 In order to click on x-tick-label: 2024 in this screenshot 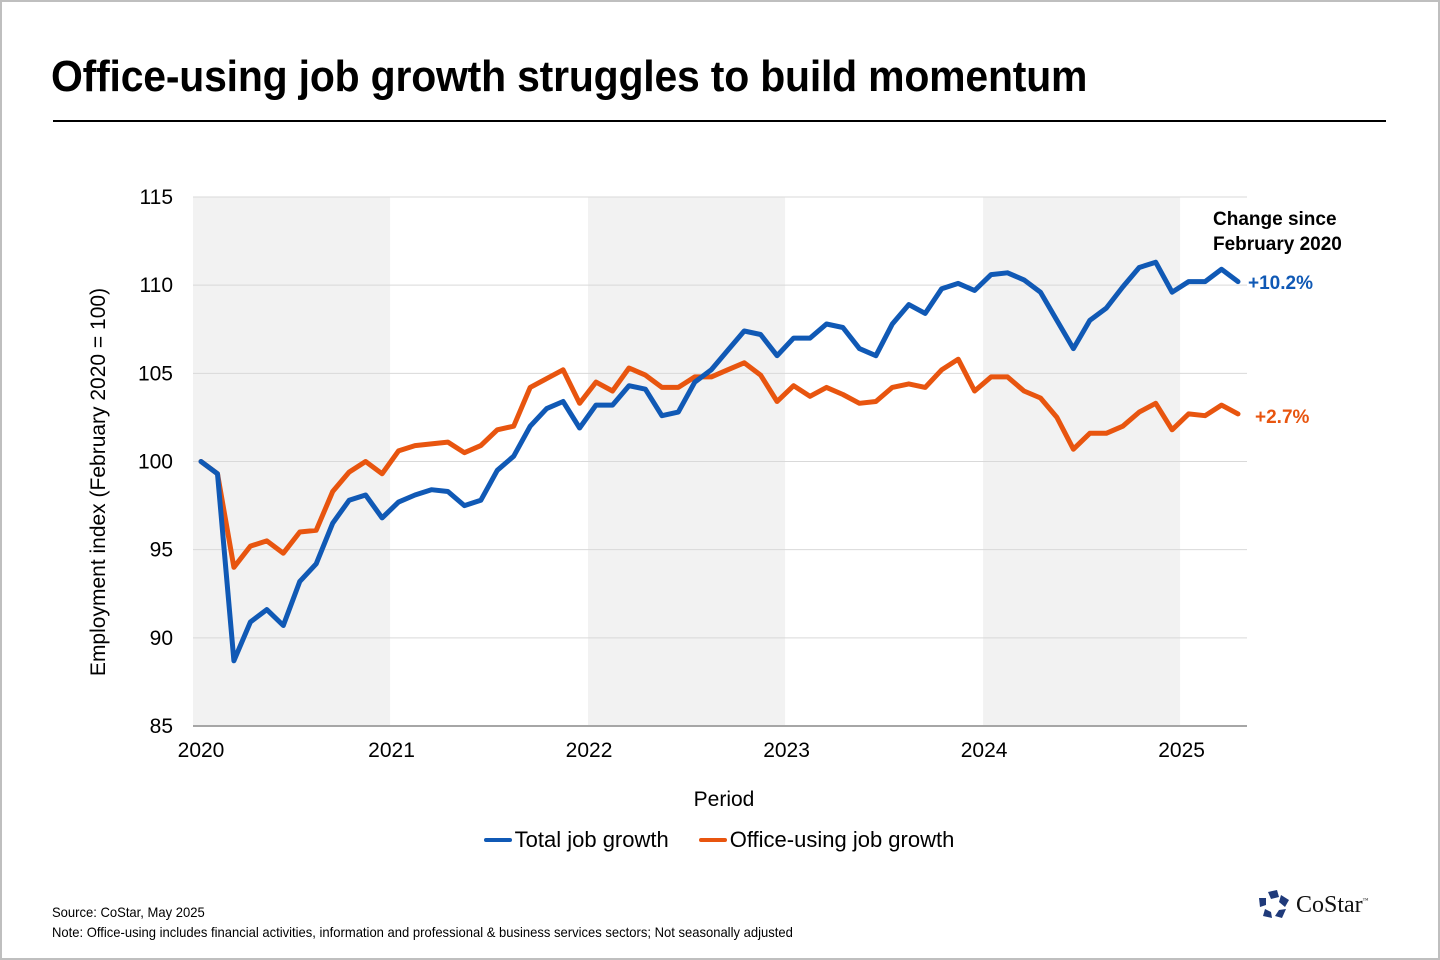, I will do `click(984, 750)`.